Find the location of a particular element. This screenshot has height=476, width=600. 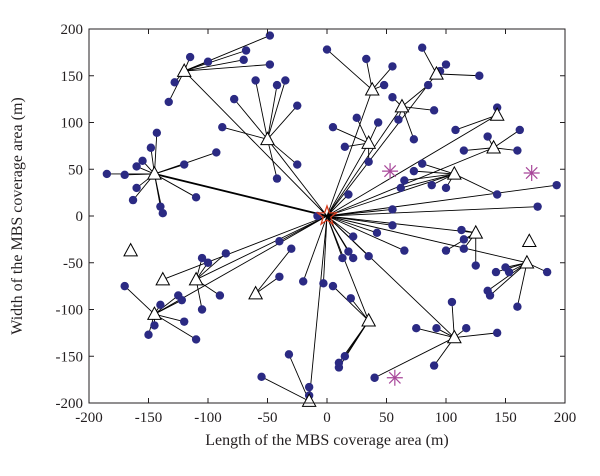

y-tick-label: 100 is located at coordinates (72, 124).